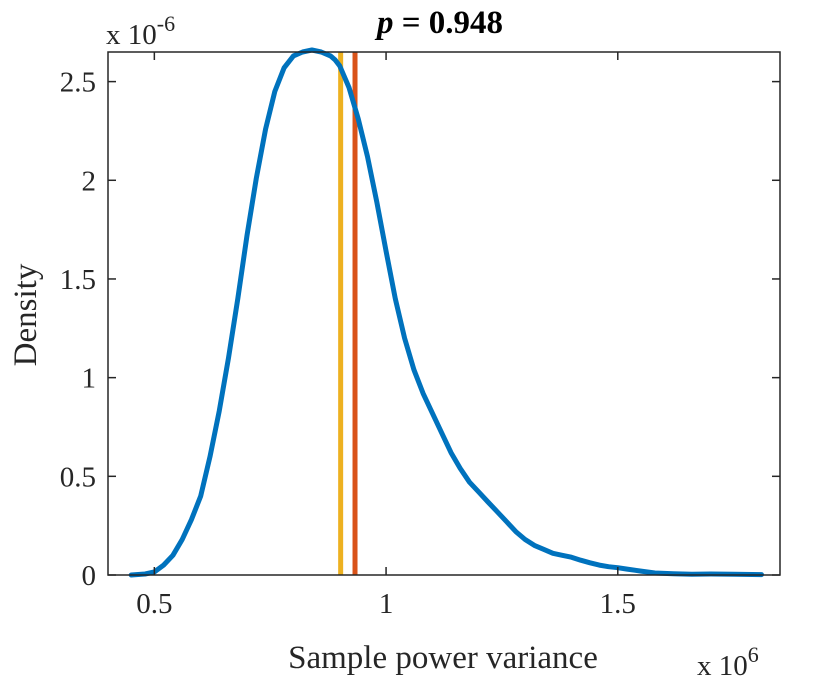 This screenshot has width=822, height=685. Describe the element at coordinates (618, 604) in the screenshot. I see `x-tick-label: 1.5` at that location.